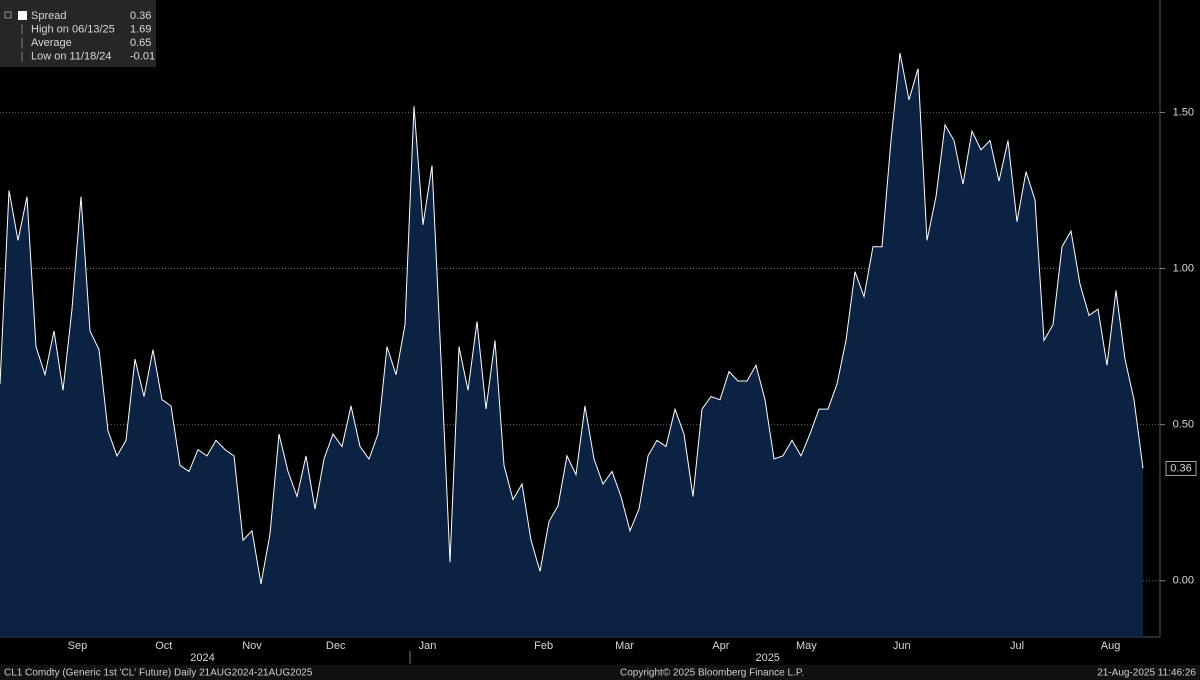  I want to click on year-label: 2024, so click(202, 658).